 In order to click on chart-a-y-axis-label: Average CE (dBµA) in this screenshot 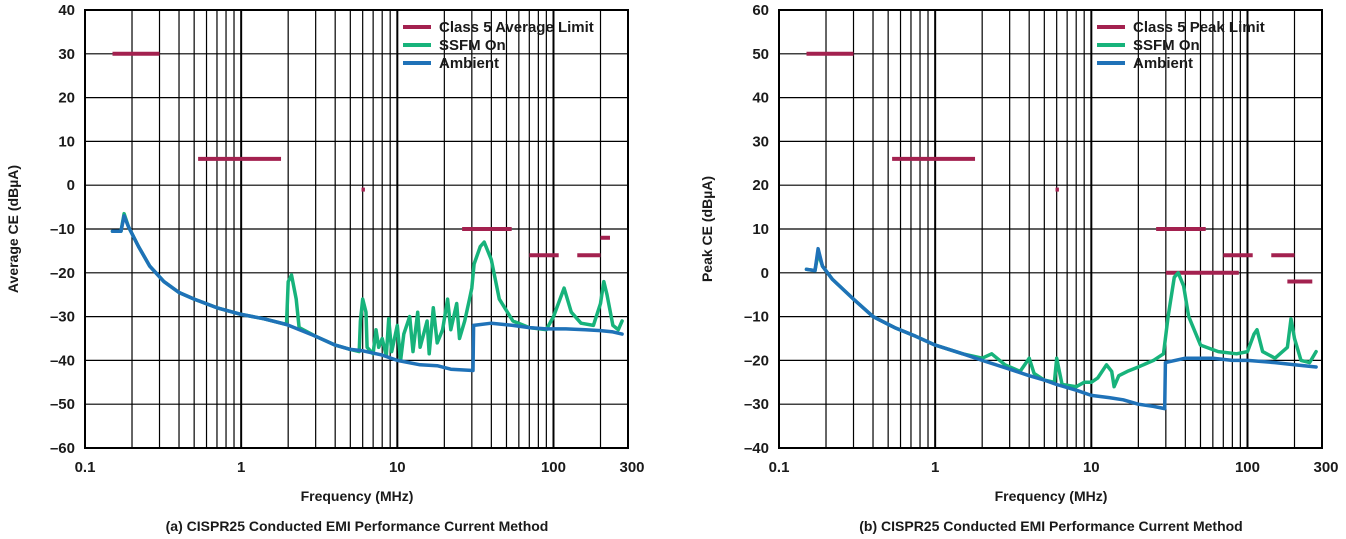, I will do `click(13, 229)`.